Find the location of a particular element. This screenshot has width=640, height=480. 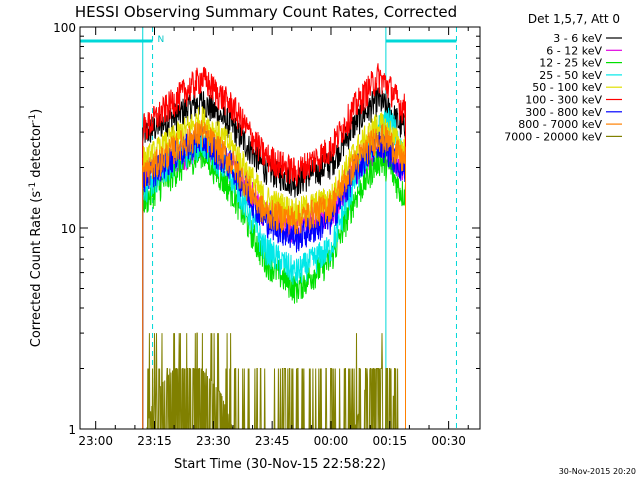

x-tick-label: 00:00 is located at coordinates (331, 441).